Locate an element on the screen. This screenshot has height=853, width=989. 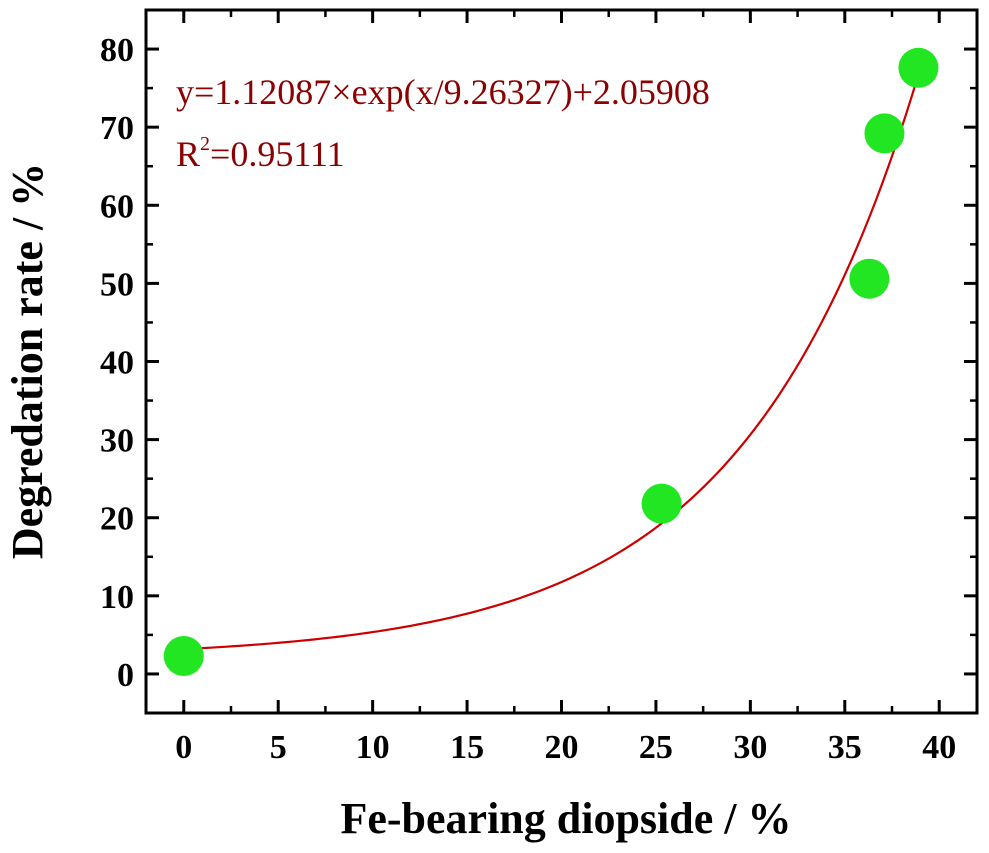
y-axis-title: Degredation rate / % is located at coordinates (27, 361).